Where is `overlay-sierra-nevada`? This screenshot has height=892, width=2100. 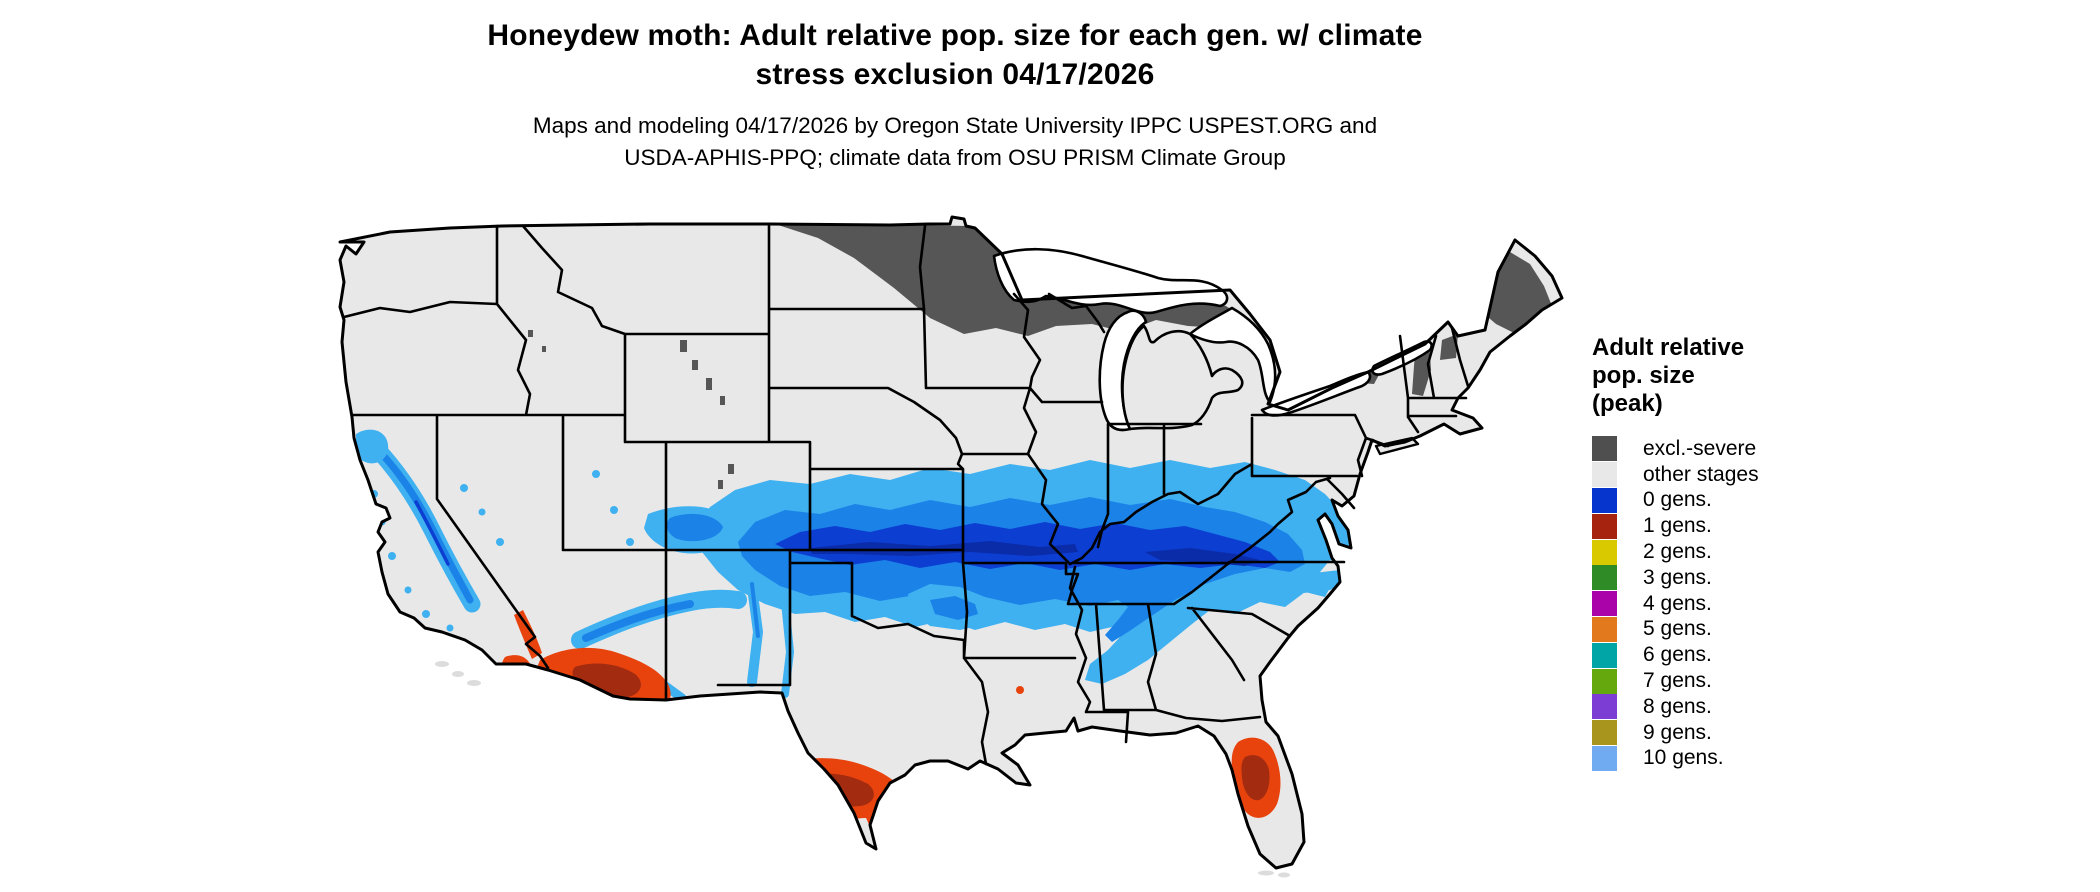
overlay-sierra-nevada is located at coordinates (425, 527).